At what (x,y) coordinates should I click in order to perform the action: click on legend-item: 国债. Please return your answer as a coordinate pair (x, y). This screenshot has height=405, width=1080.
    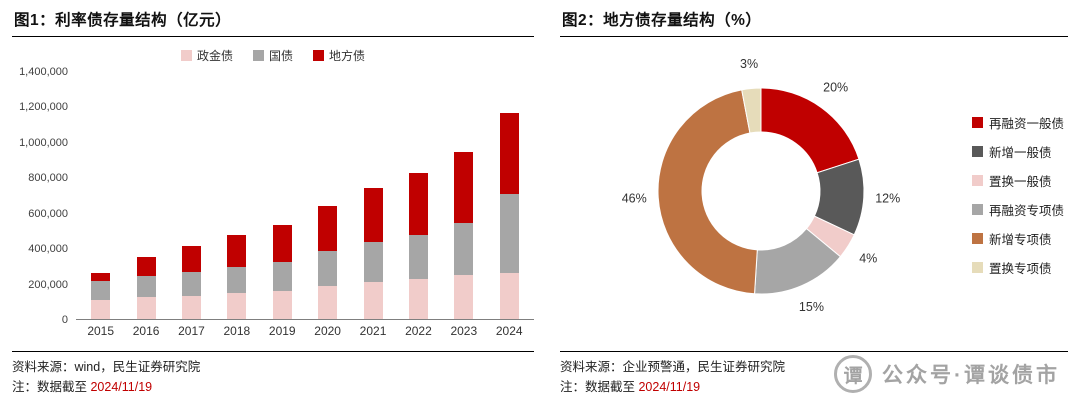
    Looking at the image, I should click on (272, 55).